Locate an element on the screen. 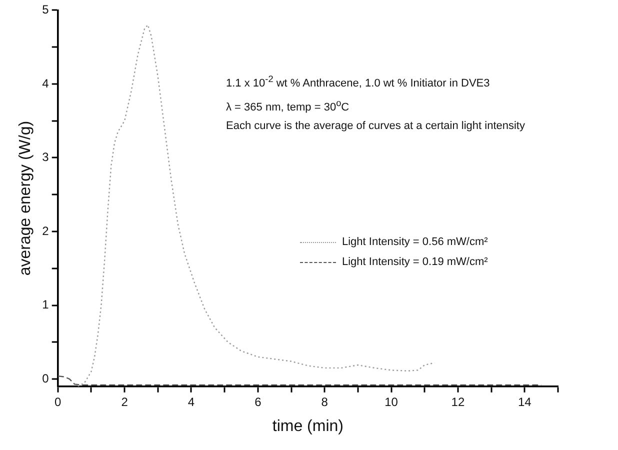 This screenshot has width=618, height=450. x-tick-label: 2 is located at coordinates (124, 401).